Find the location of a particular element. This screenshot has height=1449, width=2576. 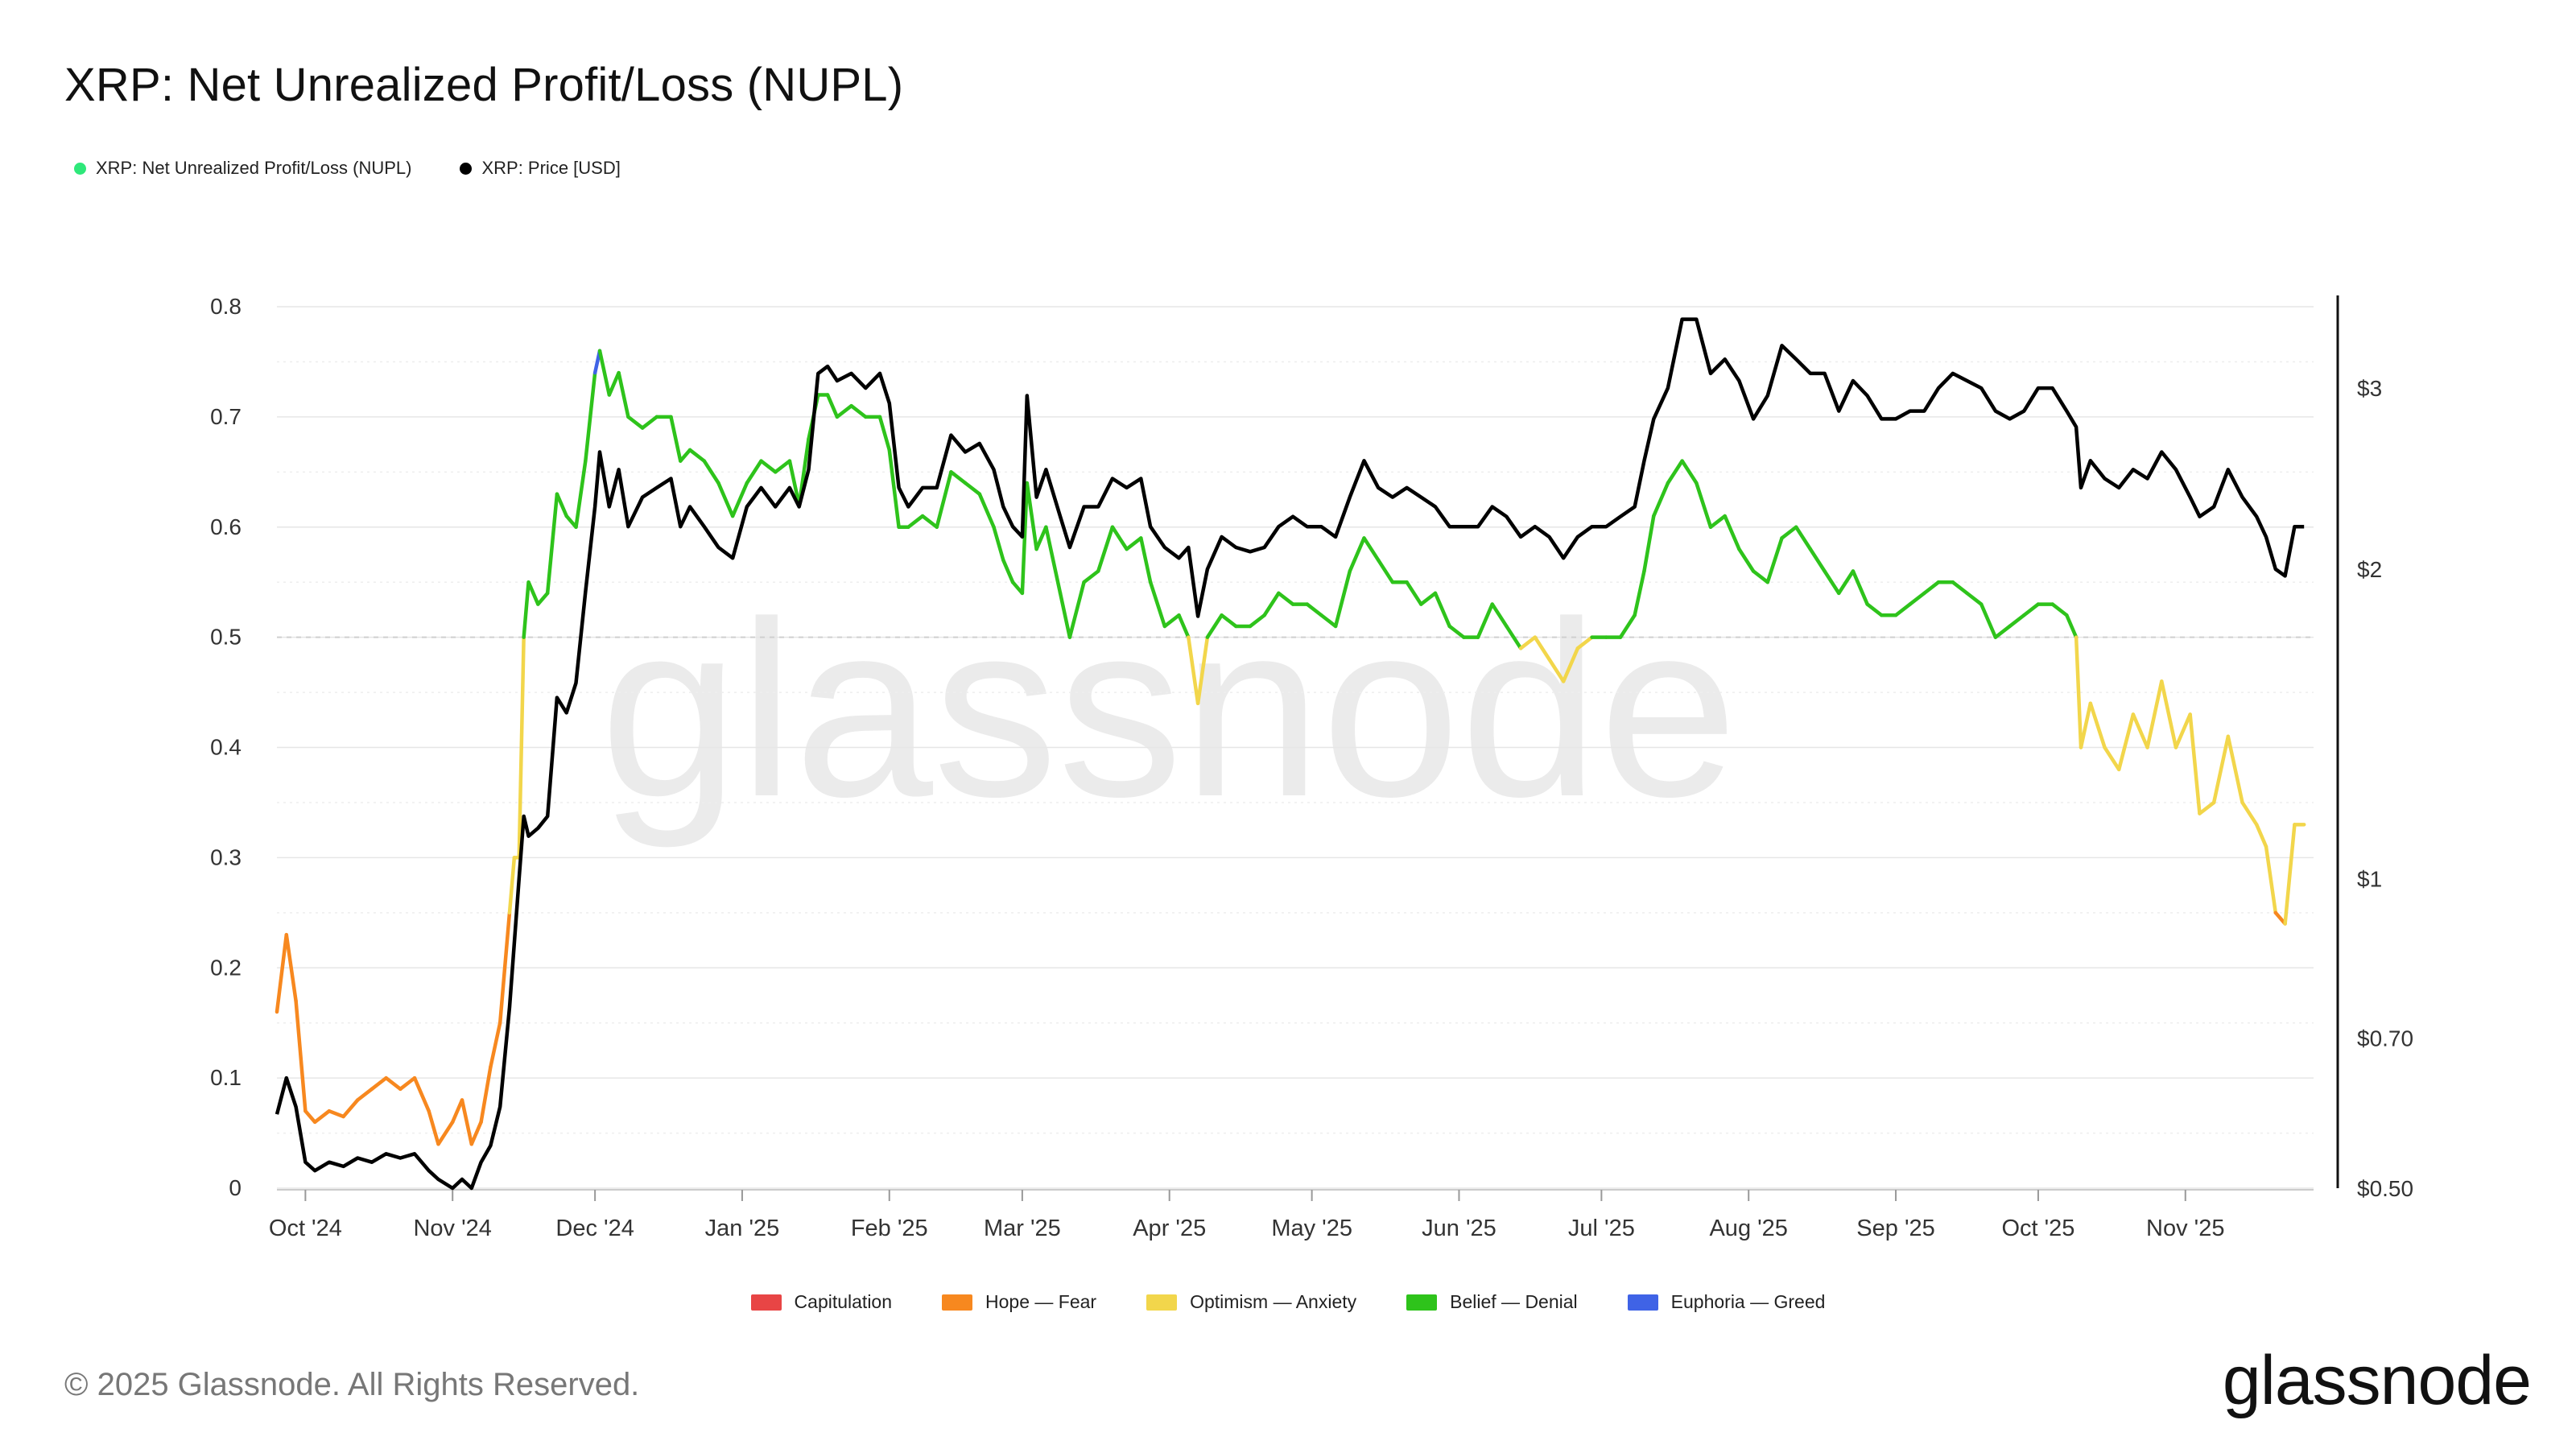

x-tick-label: Mar '25 is located at coordinates (1022, 1228).